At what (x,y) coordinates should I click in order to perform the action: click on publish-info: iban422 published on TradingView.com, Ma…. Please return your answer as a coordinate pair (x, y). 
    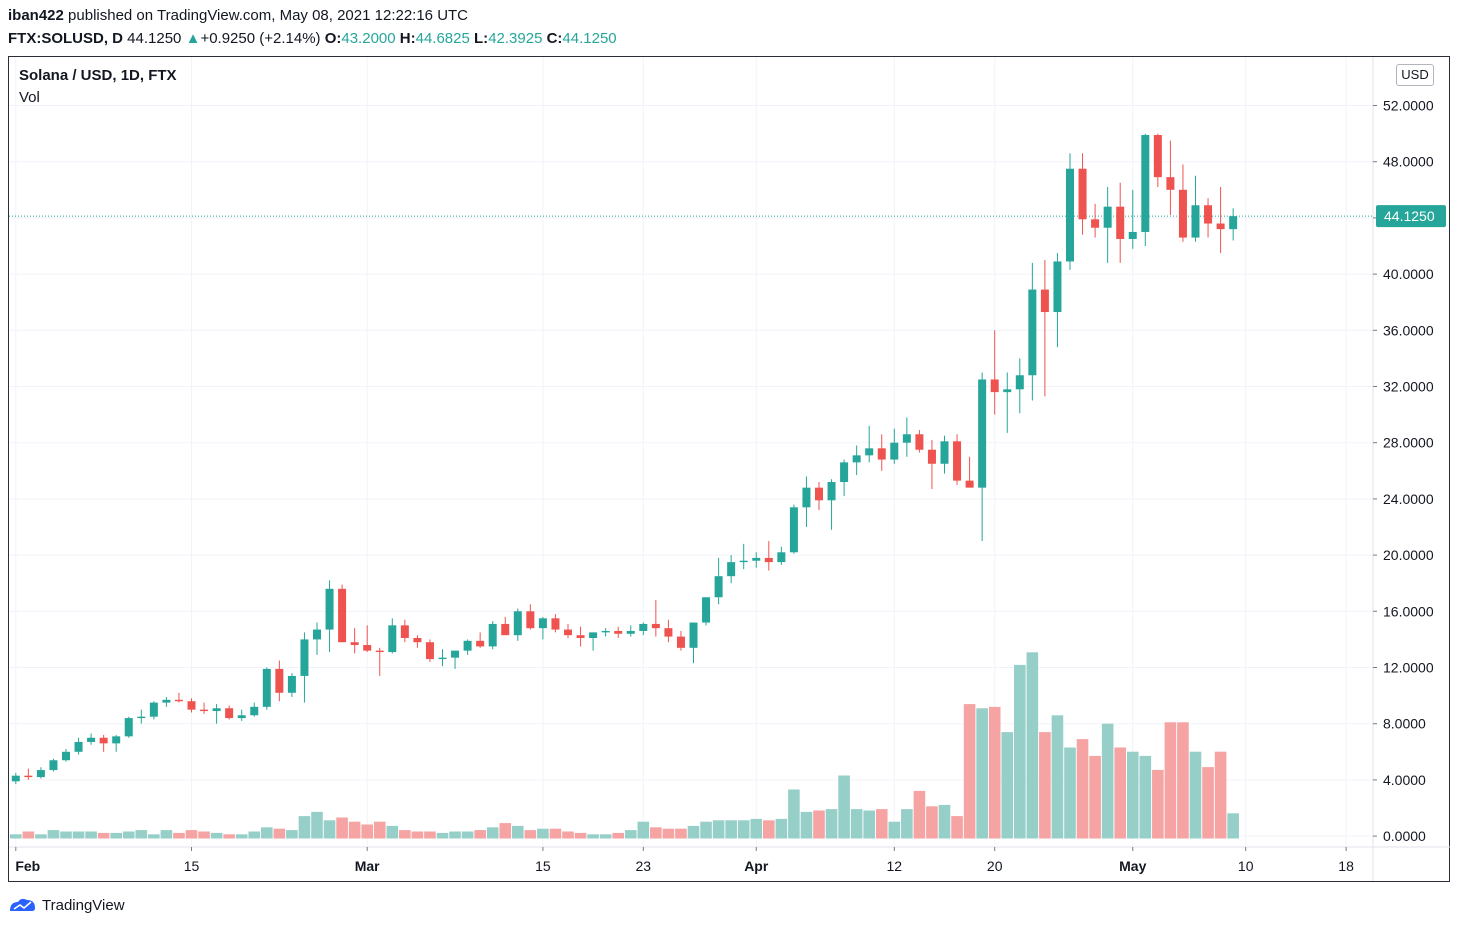
    Looking at the image, I should click on (238, 15).